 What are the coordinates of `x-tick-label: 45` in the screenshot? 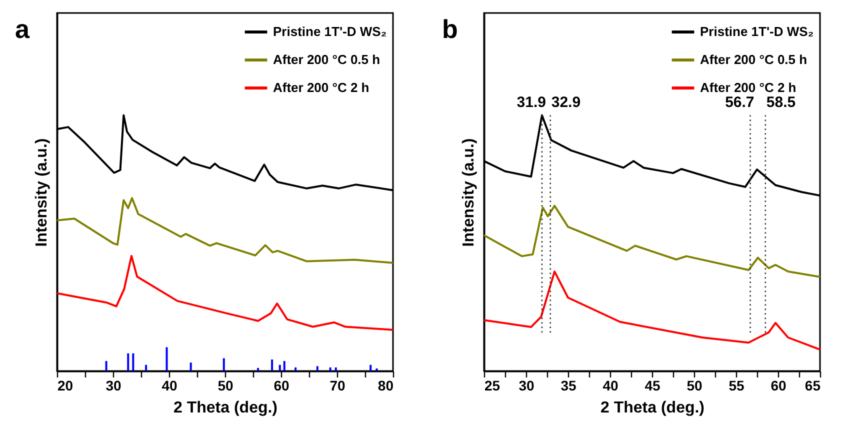 It's located at (652, 386).